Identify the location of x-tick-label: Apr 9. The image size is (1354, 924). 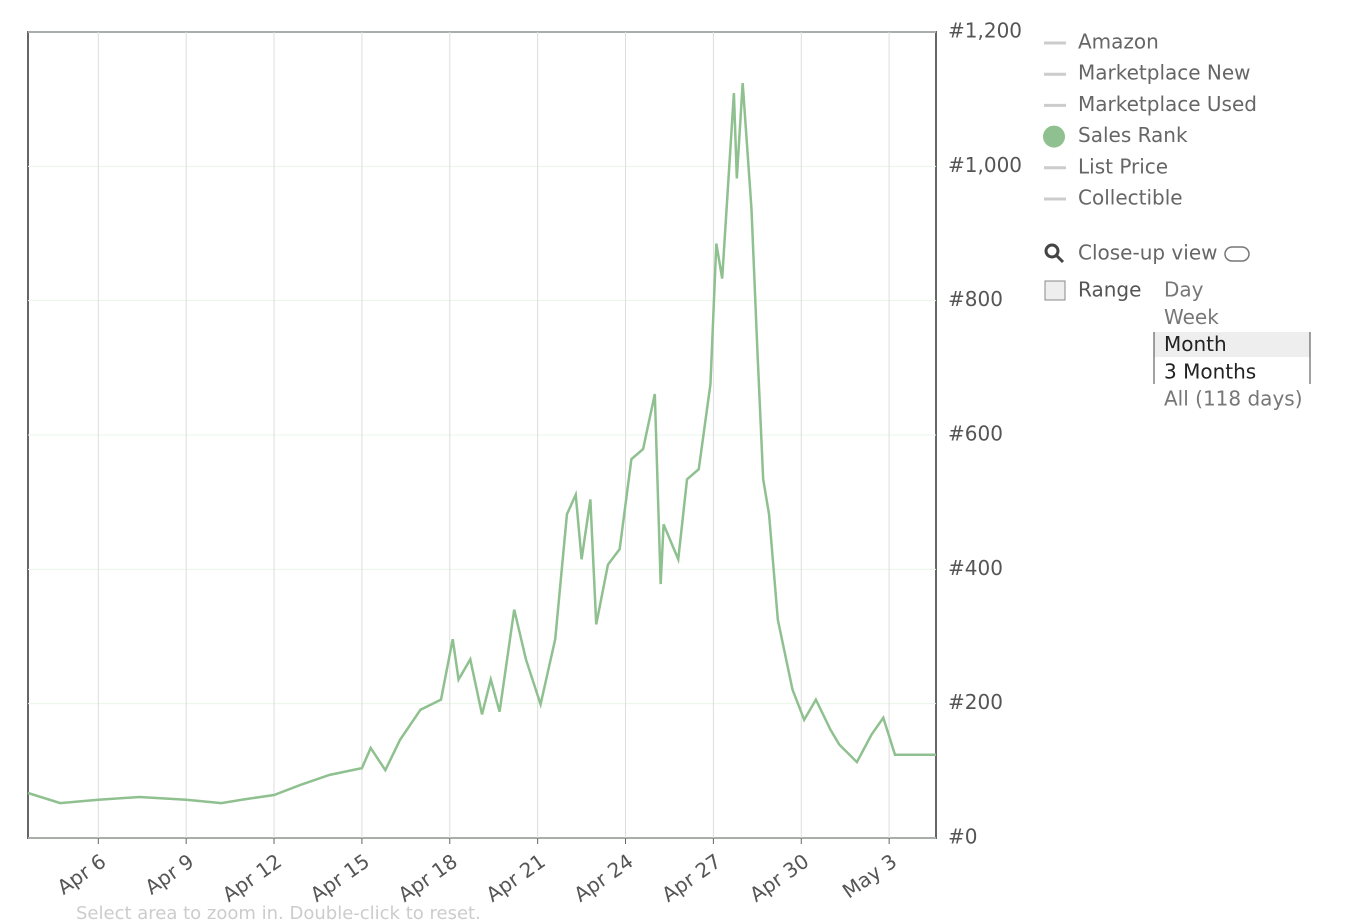
(169, 874).